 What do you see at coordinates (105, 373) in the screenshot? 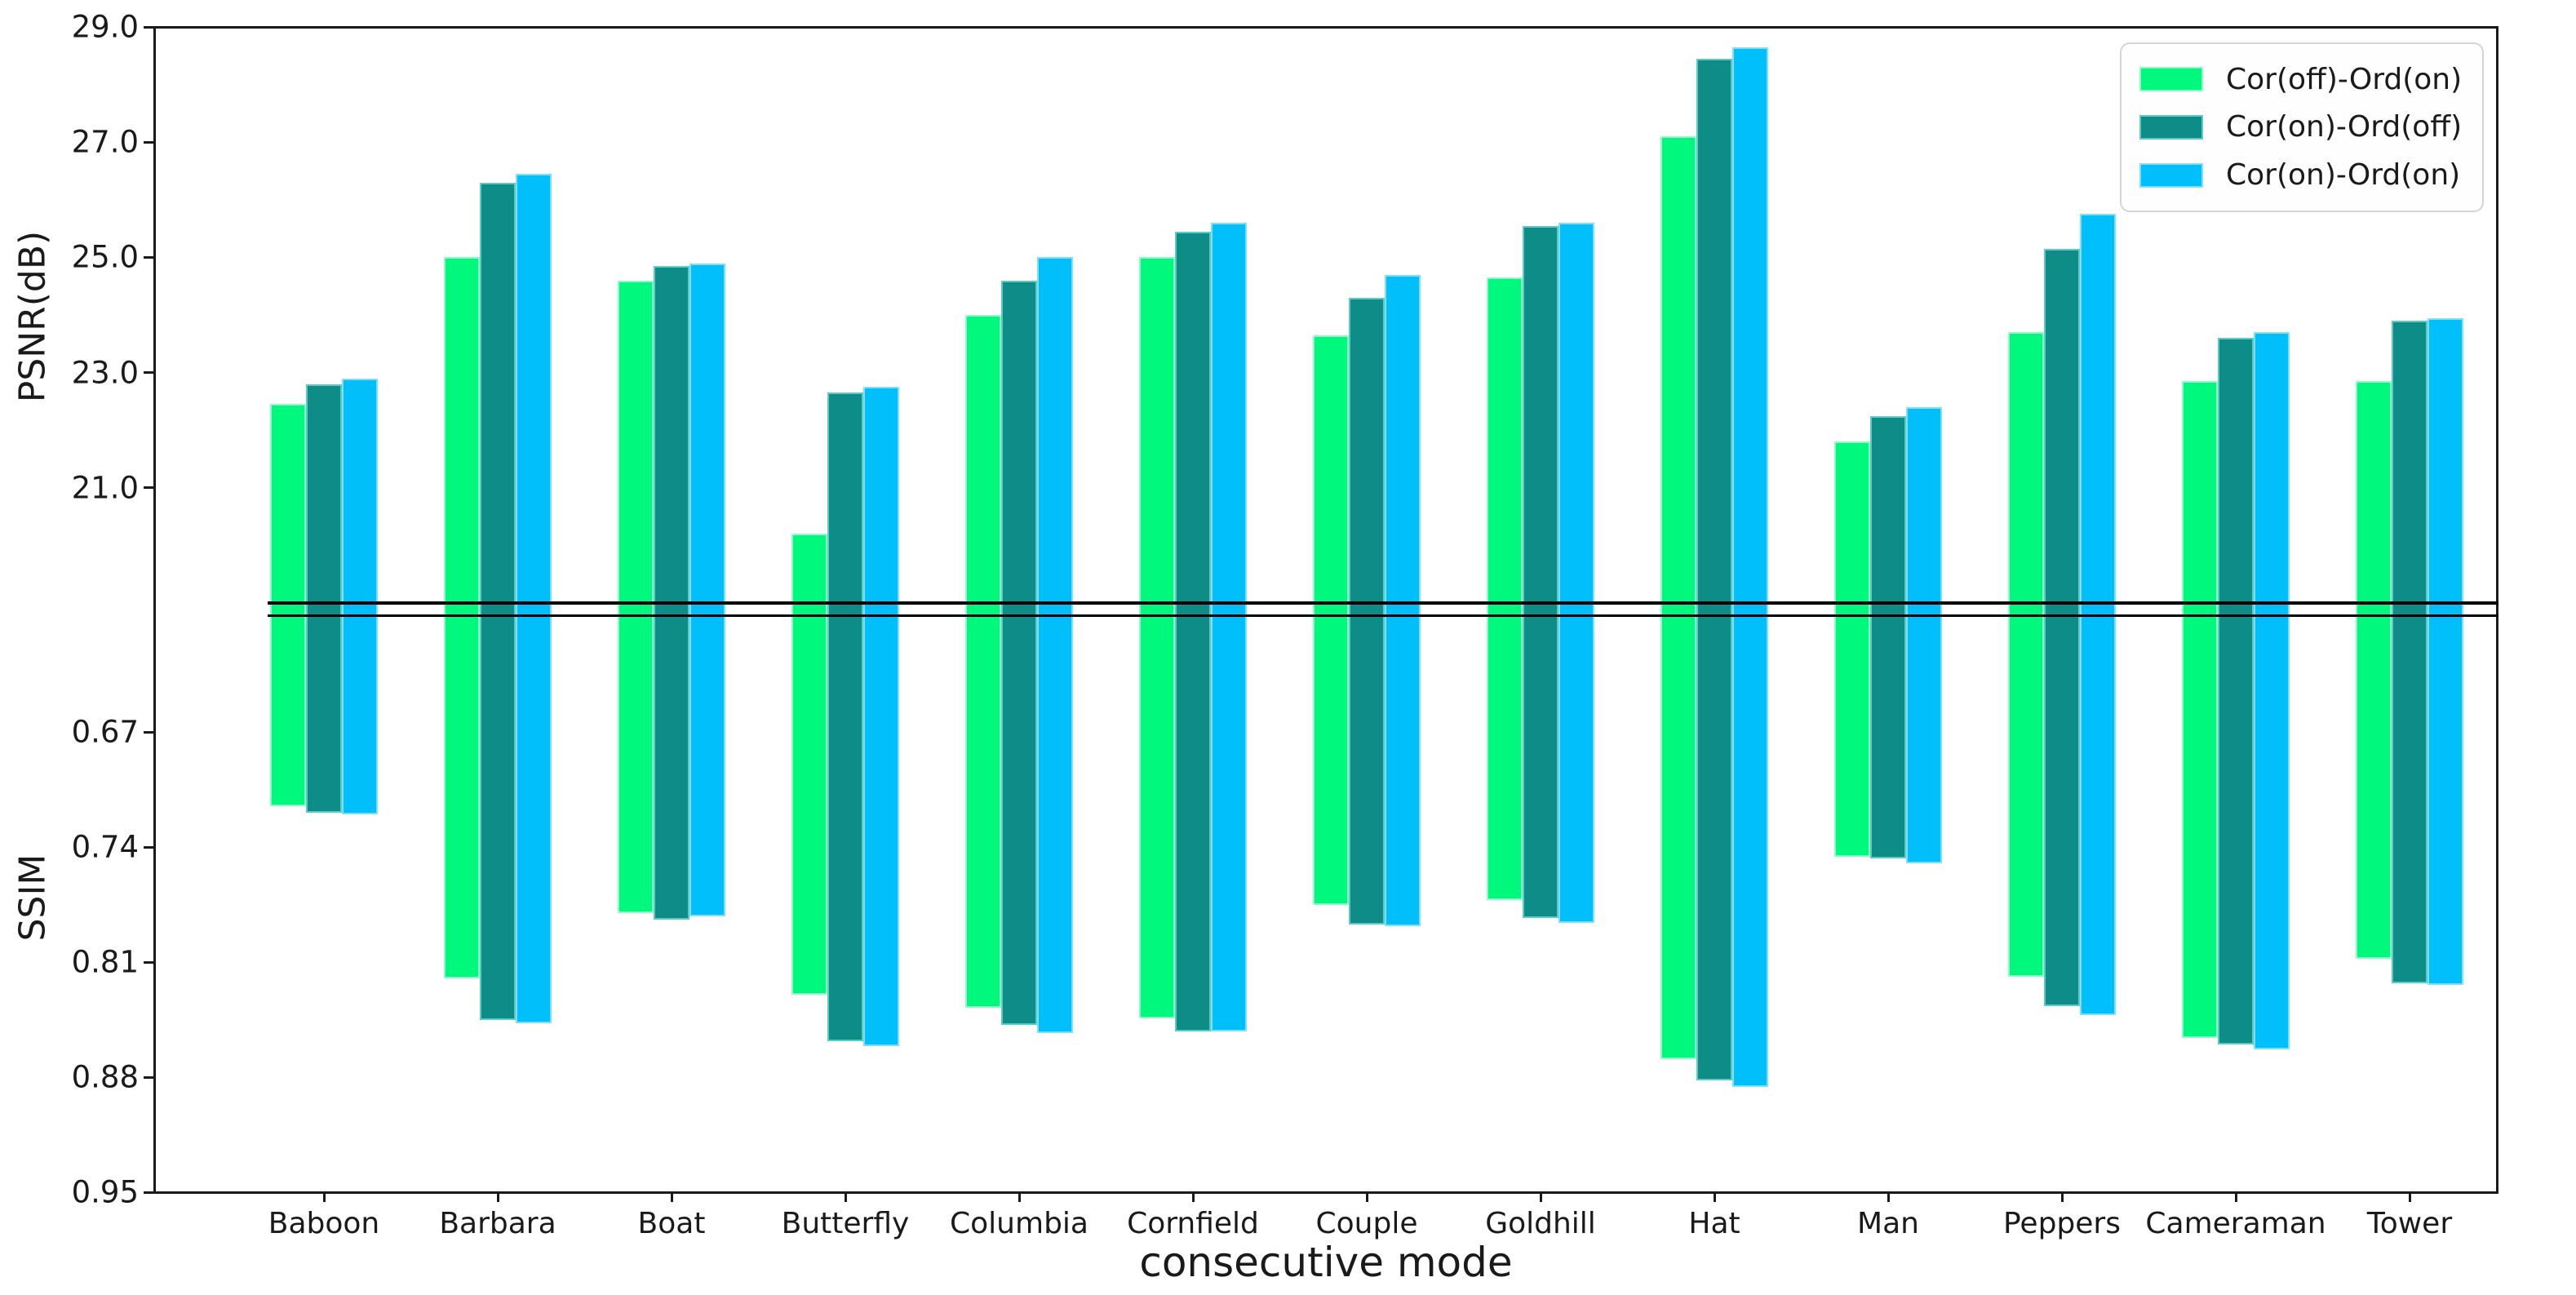
I see `psnr-tick-label: 23.0` at bounding box center [105, 373].